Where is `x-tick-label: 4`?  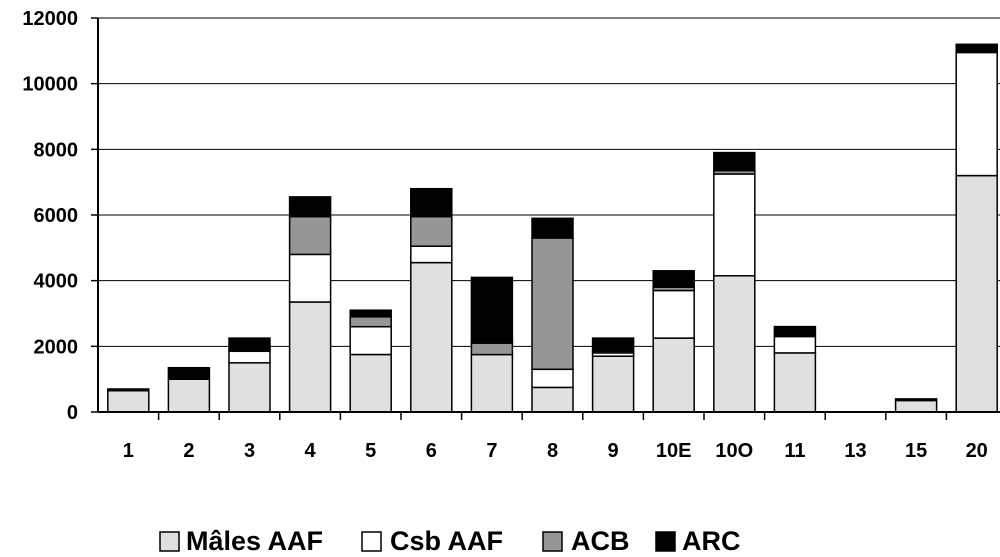
x-tick-label: 4 is located at coordinates (311, 451).